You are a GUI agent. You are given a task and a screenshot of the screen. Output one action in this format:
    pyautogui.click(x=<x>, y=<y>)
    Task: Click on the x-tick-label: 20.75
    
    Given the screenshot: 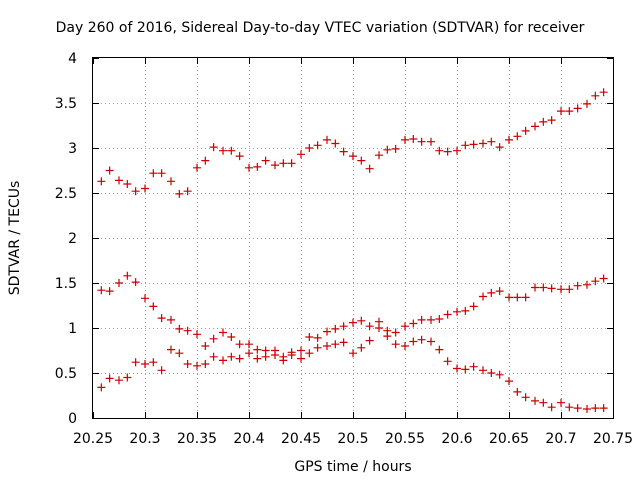 What is the action you would take?
    pyautogui.click(x=613, y=439)
    